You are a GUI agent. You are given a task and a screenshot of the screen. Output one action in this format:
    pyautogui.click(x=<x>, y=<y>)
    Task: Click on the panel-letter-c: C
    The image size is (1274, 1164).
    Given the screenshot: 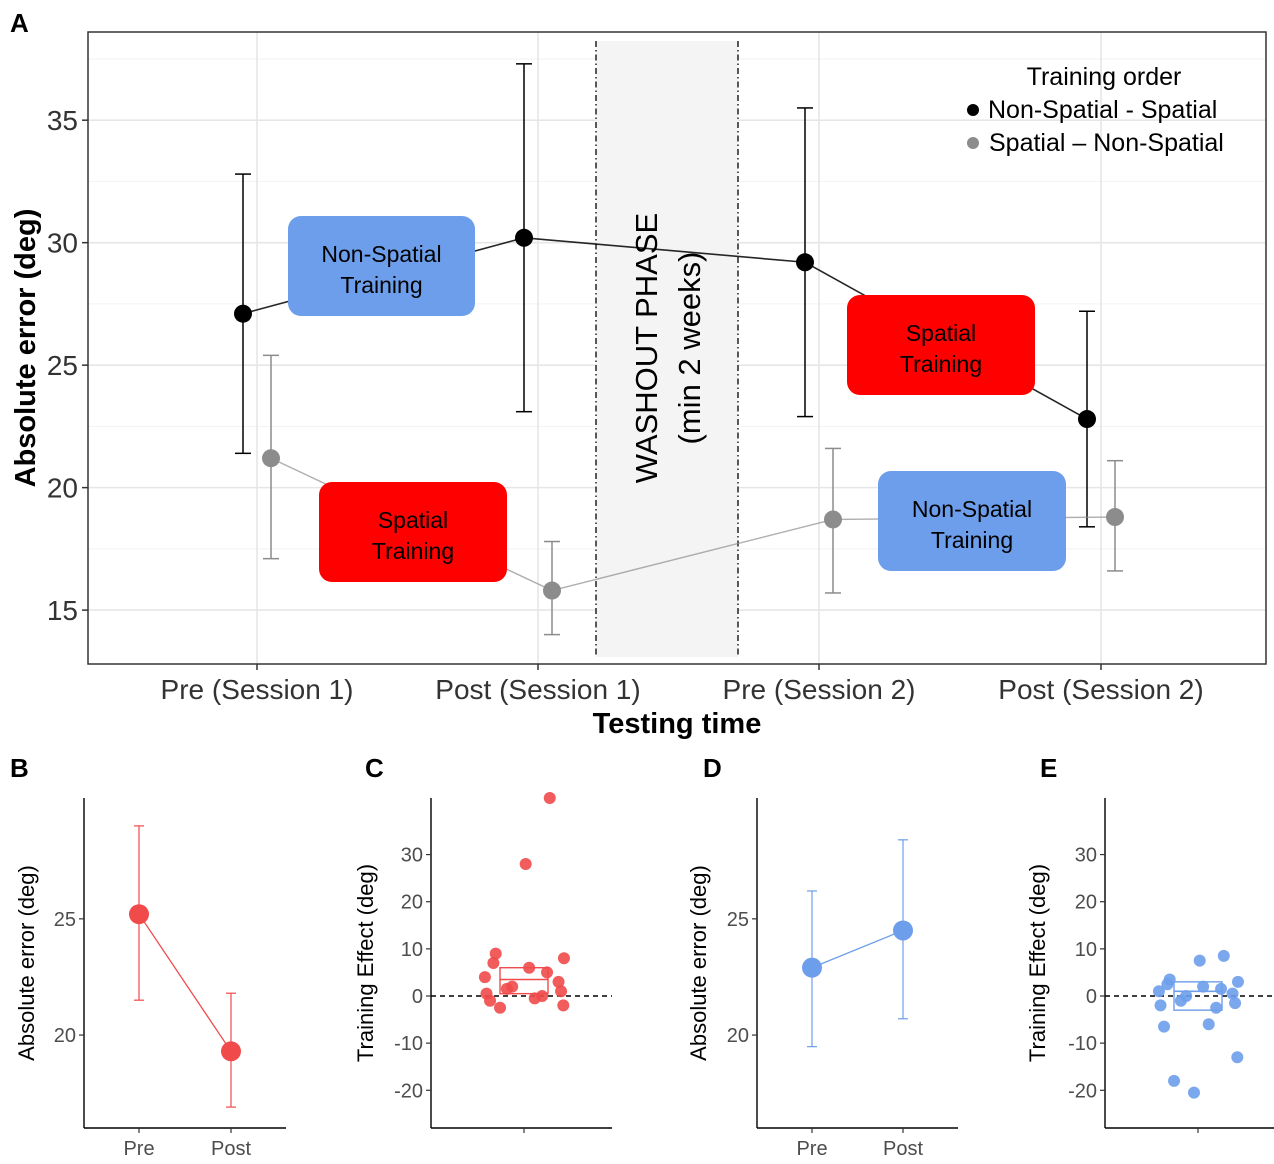 What is the action you would take?
    pyautogui.click(x=374, y=768)
    